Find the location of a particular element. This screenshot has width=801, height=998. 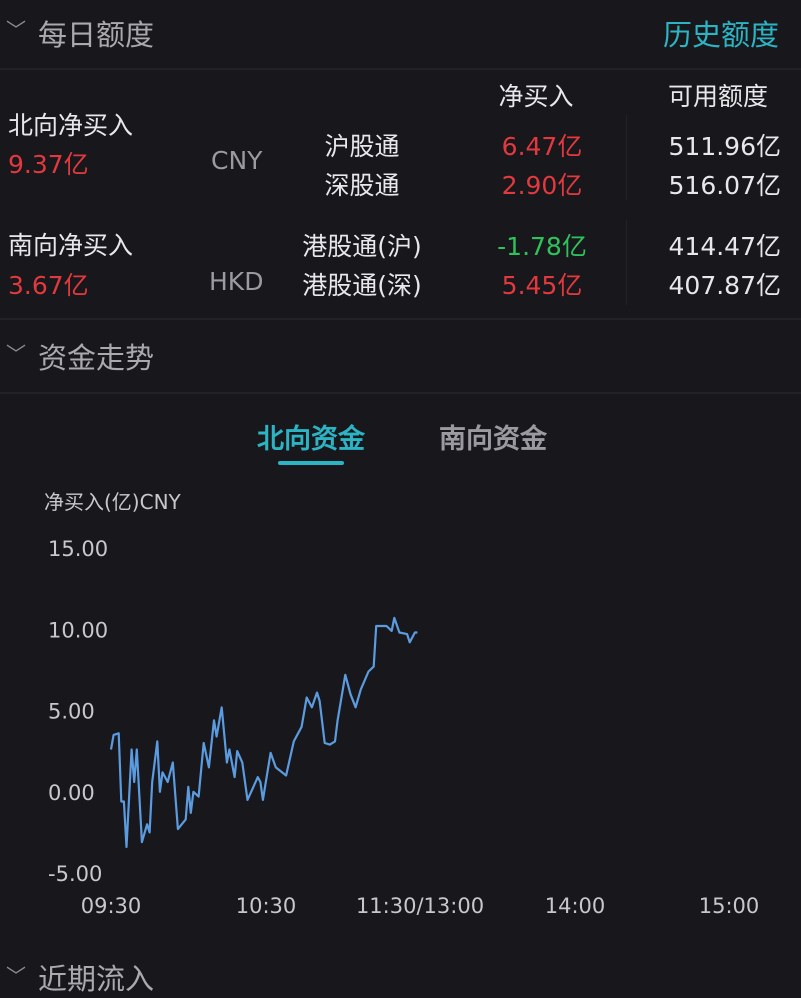

row-available: 511.96亿 is located at coordinates (725, 145).